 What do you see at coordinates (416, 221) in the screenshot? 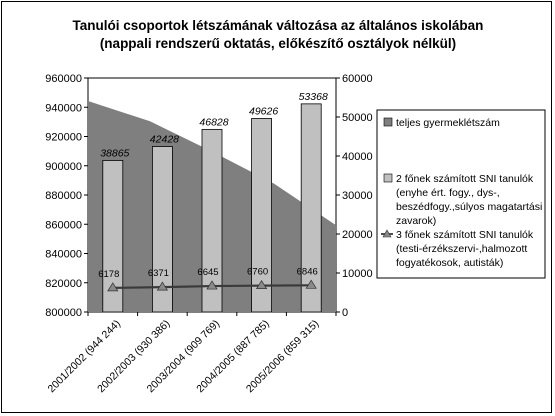
I see `legend-bar-line-4: zavarok)` at bounding box center [416, 221].